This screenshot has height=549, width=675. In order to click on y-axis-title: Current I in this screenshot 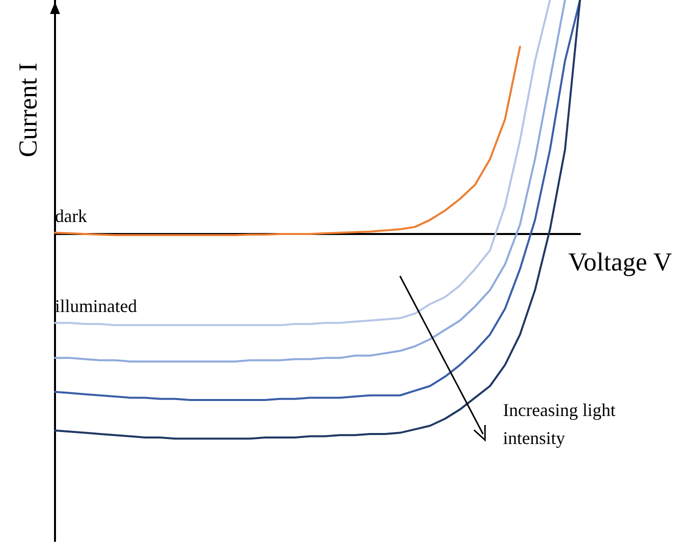, I will do `click(28, 110)`.